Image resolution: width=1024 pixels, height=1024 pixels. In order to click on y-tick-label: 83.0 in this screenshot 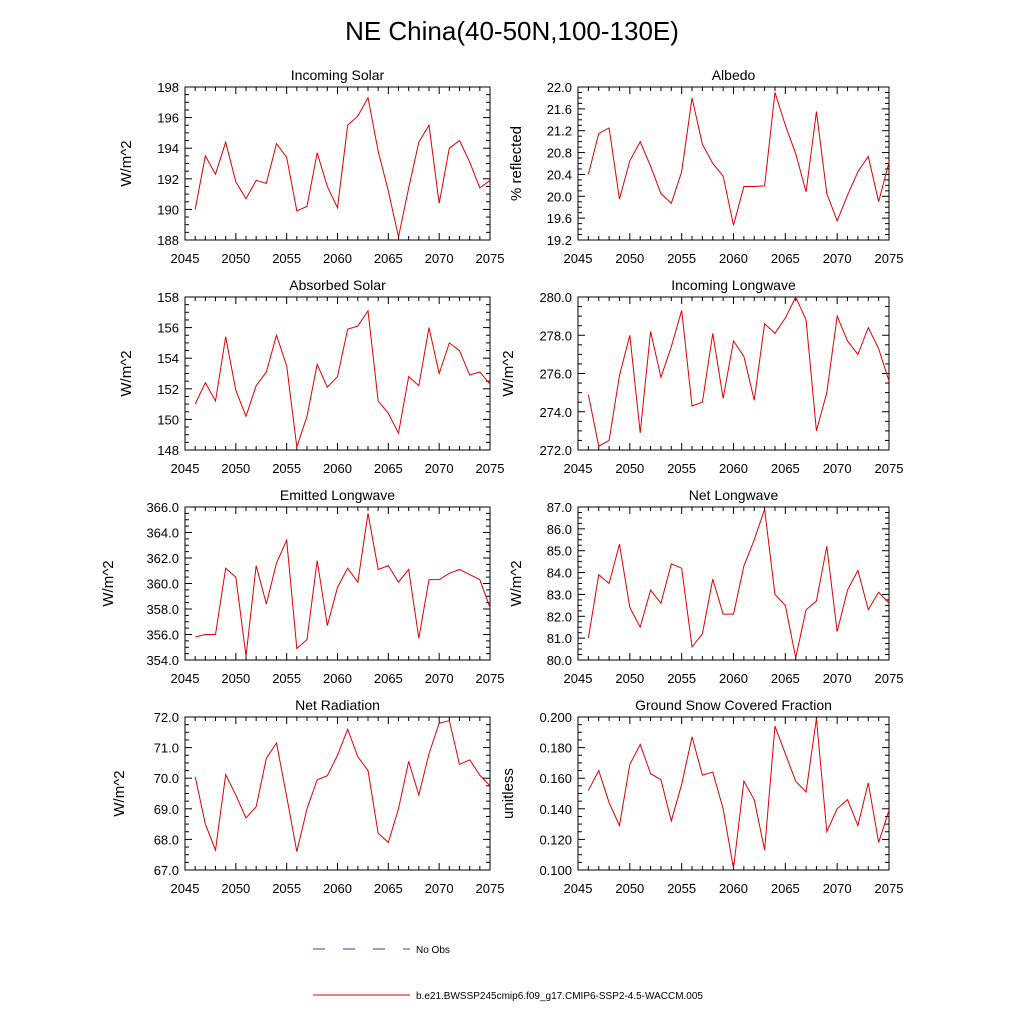, I will do `click(559, 594)`.